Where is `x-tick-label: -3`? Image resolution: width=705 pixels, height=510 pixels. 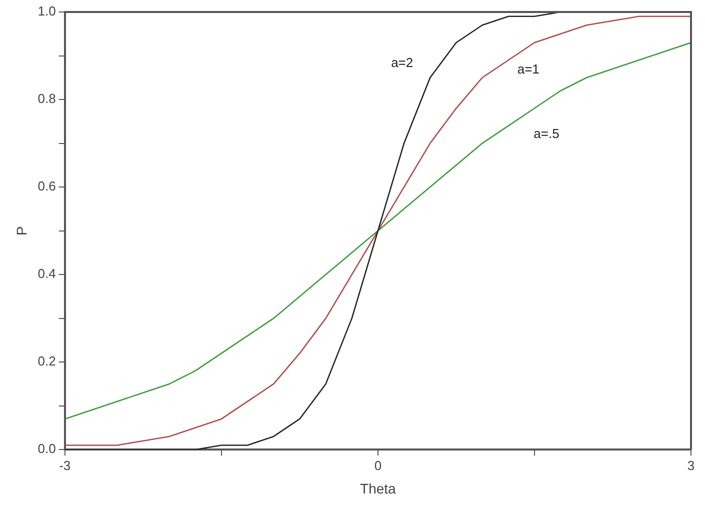
x-tick-label: -3 is located at coordinates (65, 465).